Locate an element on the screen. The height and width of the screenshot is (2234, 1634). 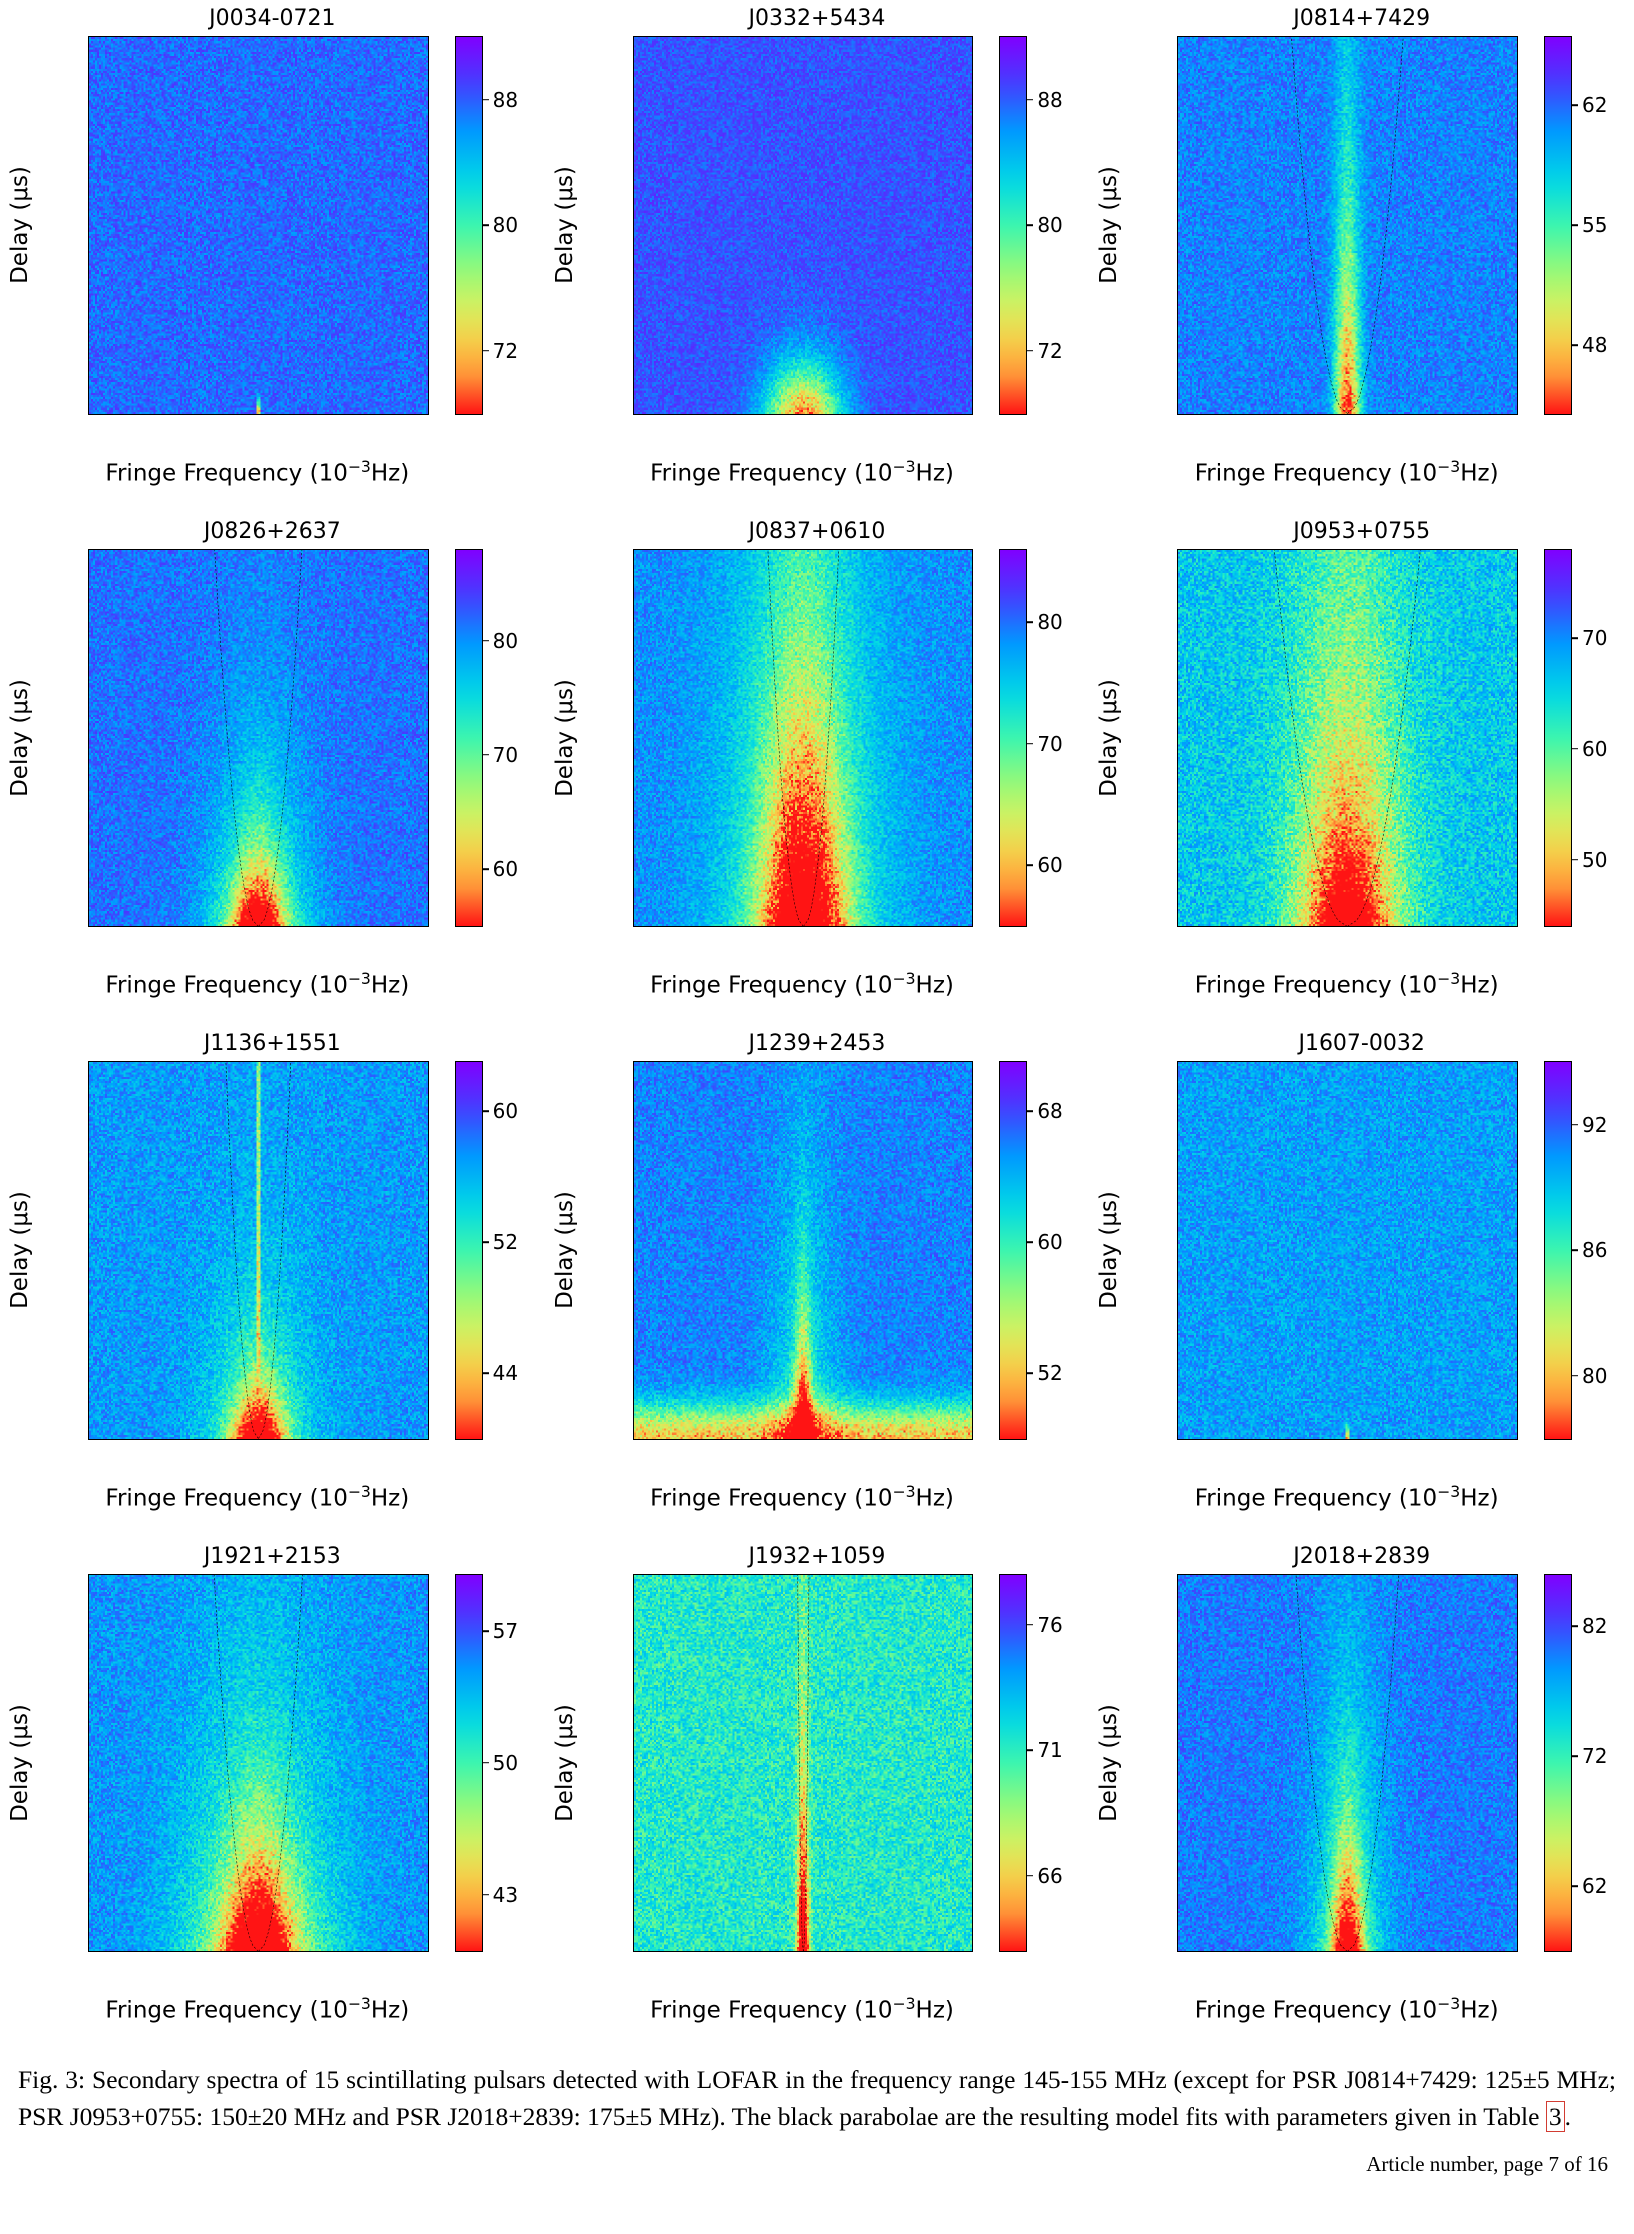
colorbar-tick-label: 92 is located at coordinates (1595, 1124).